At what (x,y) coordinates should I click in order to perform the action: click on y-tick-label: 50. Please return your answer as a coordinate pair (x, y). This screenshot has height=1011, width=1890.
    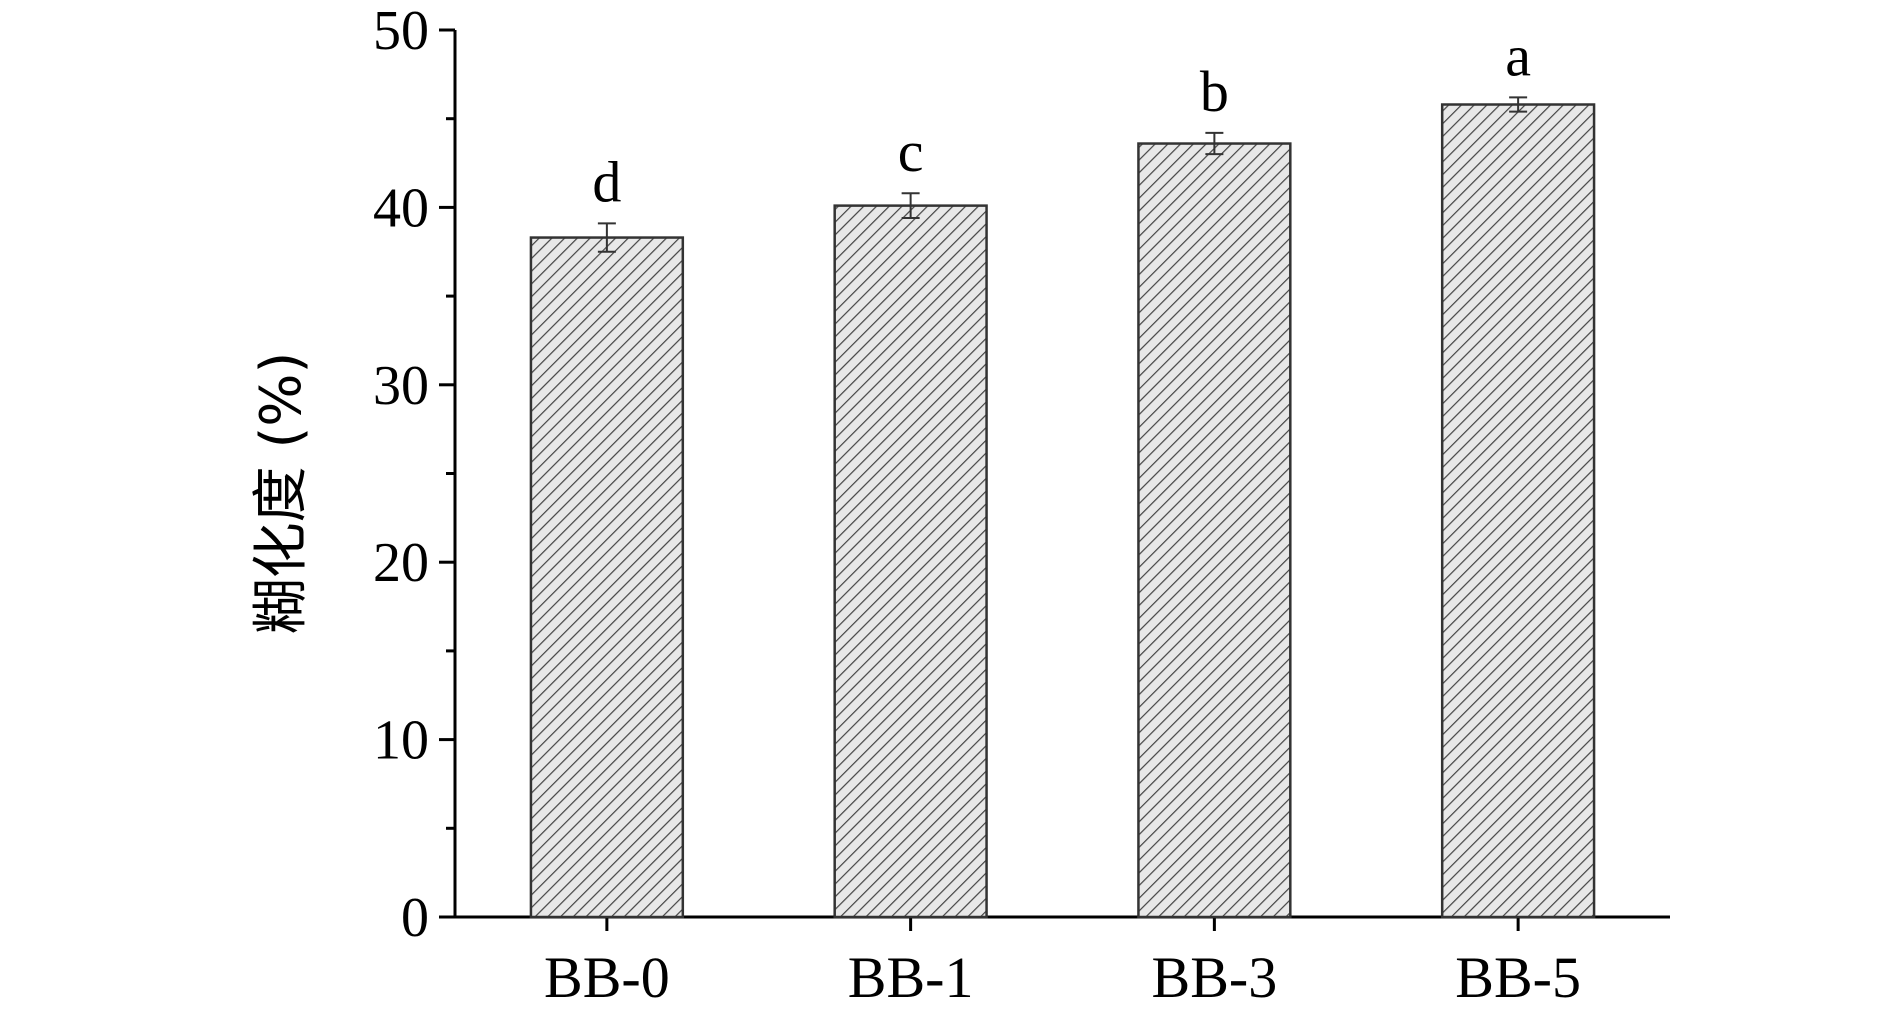
    Looking at the image, I should click on (401, 31).